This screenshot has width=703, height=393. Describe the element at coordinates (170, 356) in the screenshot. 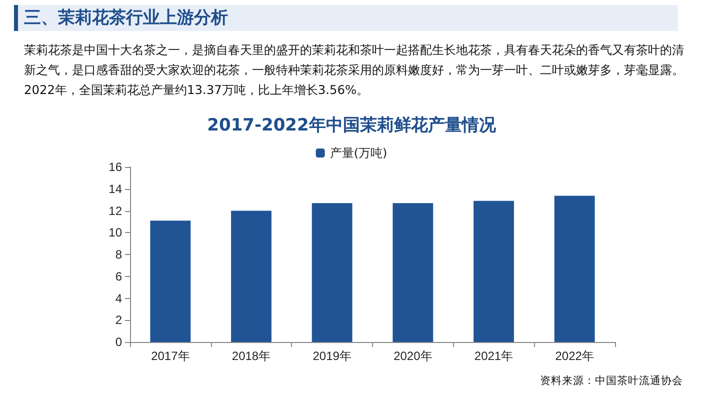

I see `x-tick-label: 2017年` at that location.